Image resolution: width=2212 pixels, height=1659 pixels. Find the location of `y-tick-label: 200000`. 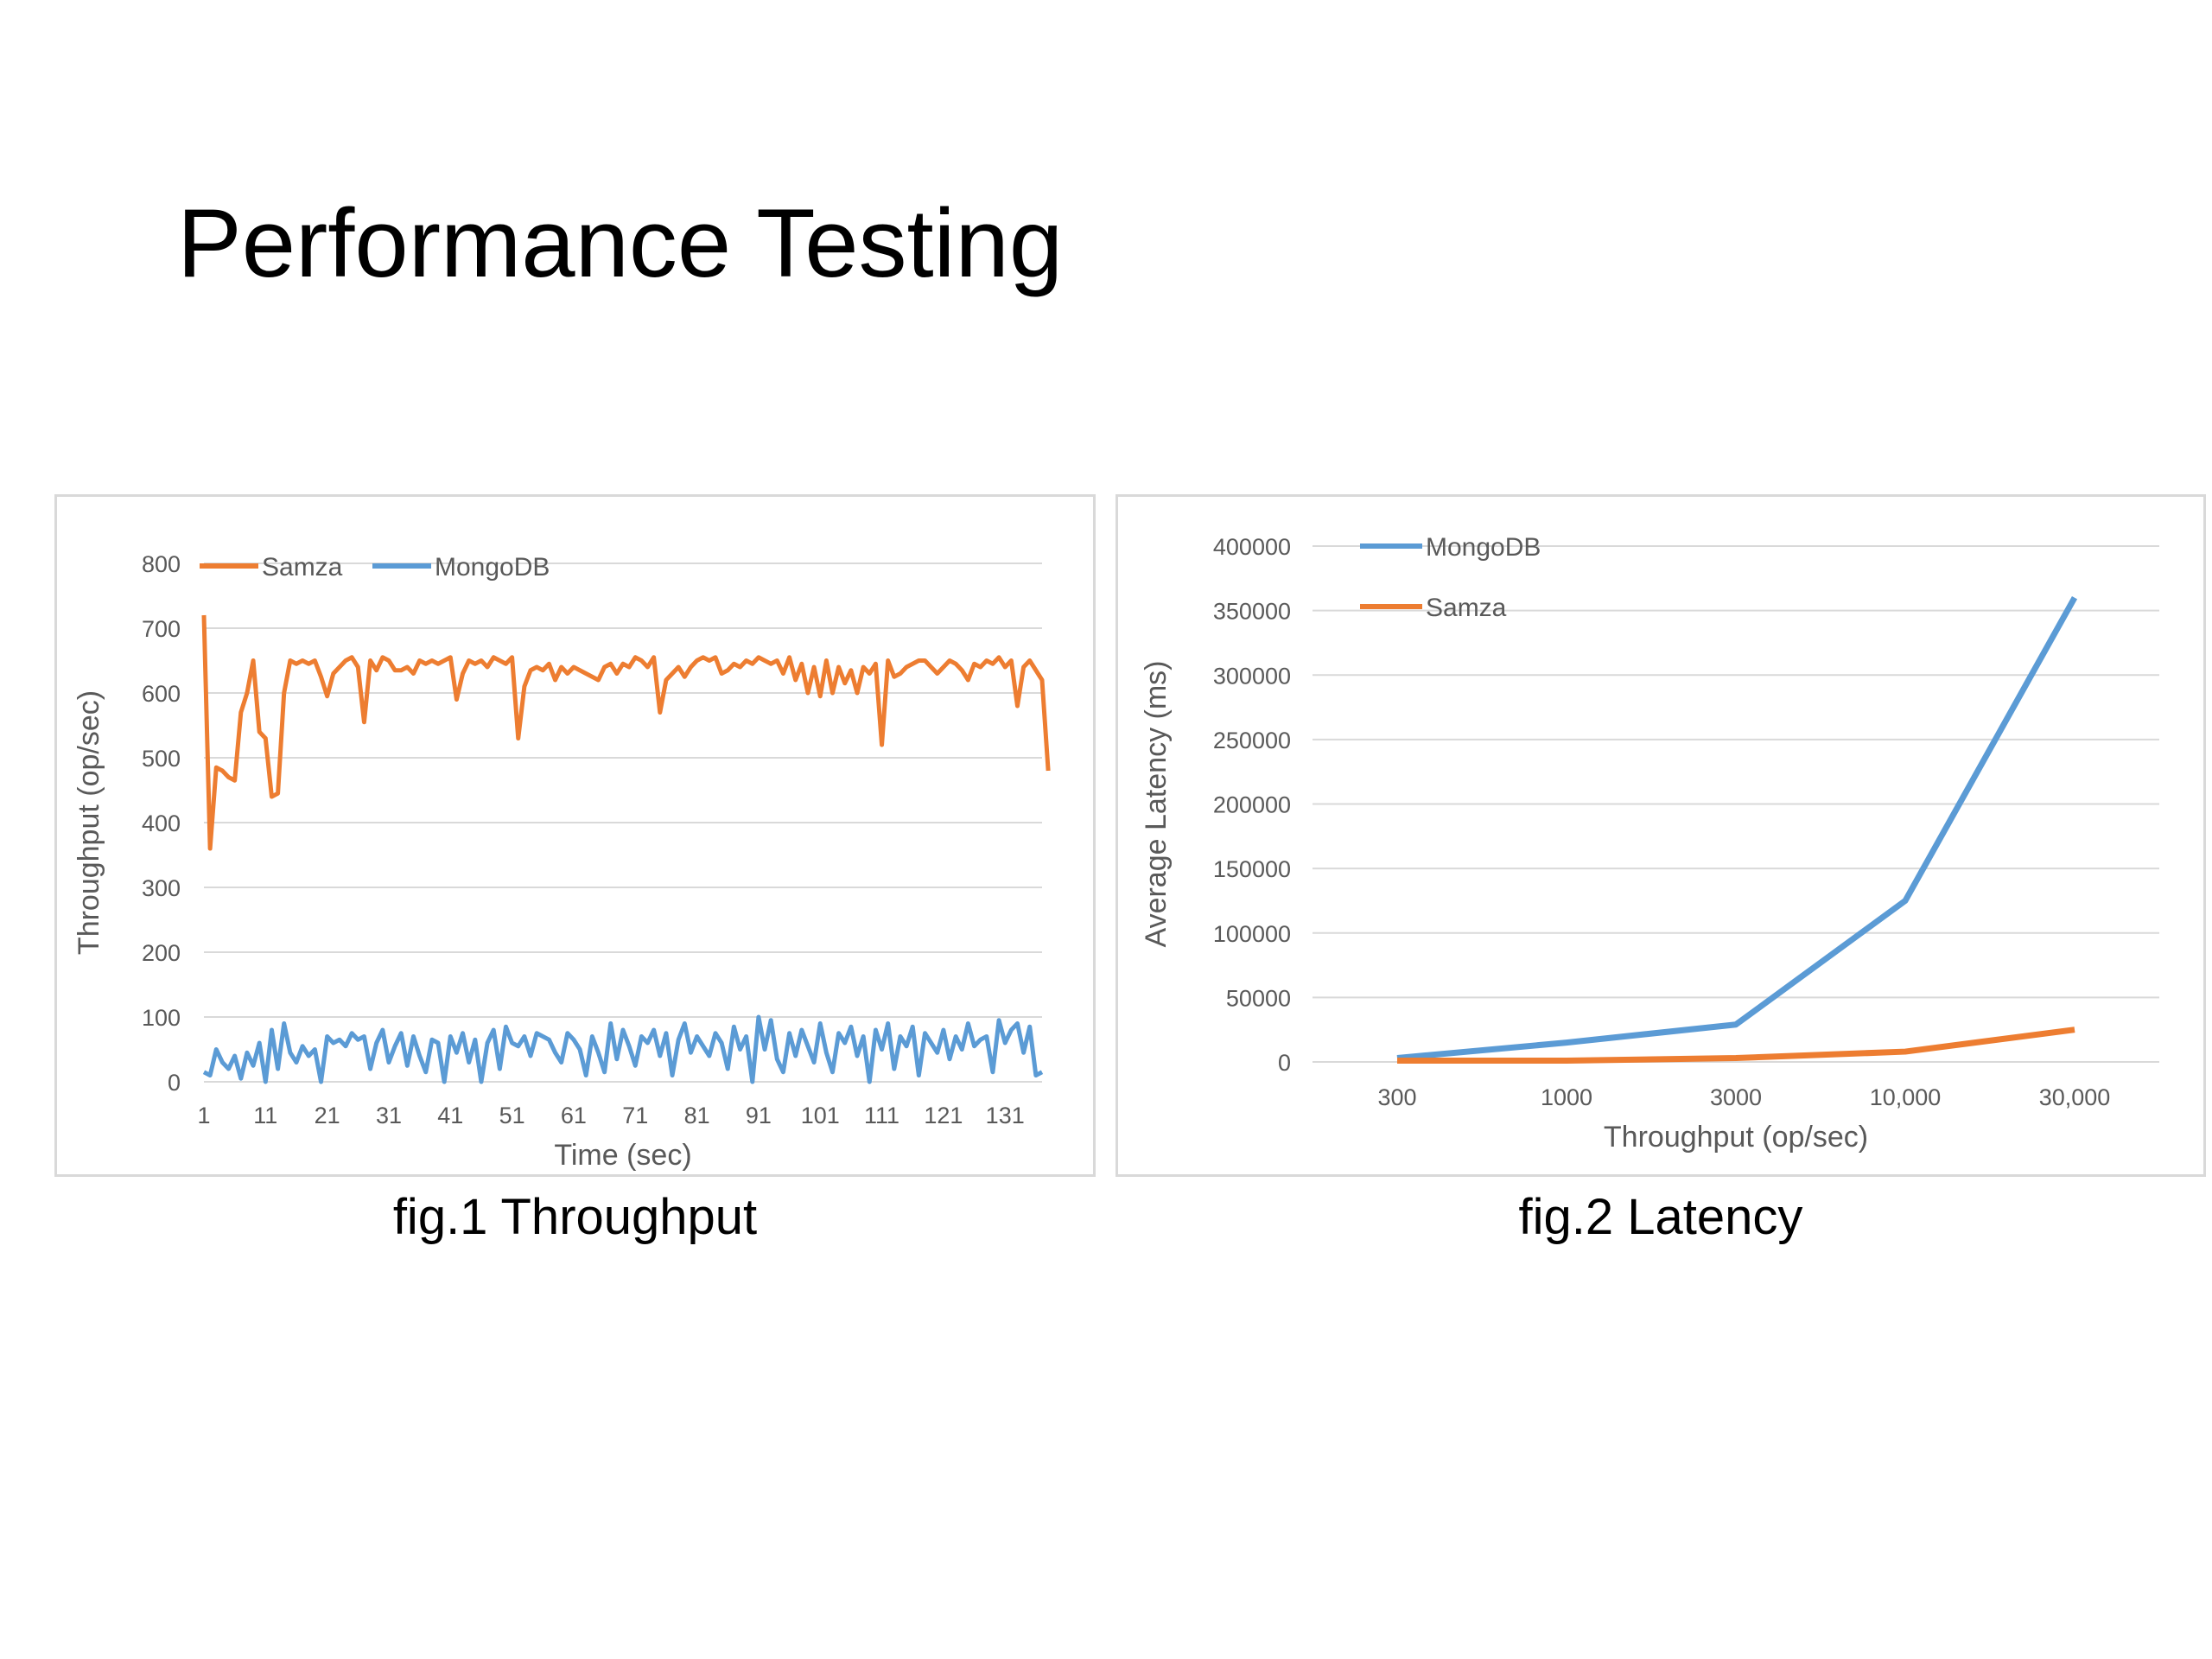

y-tick-label: 200000 is located at coordinates (1252, 805).